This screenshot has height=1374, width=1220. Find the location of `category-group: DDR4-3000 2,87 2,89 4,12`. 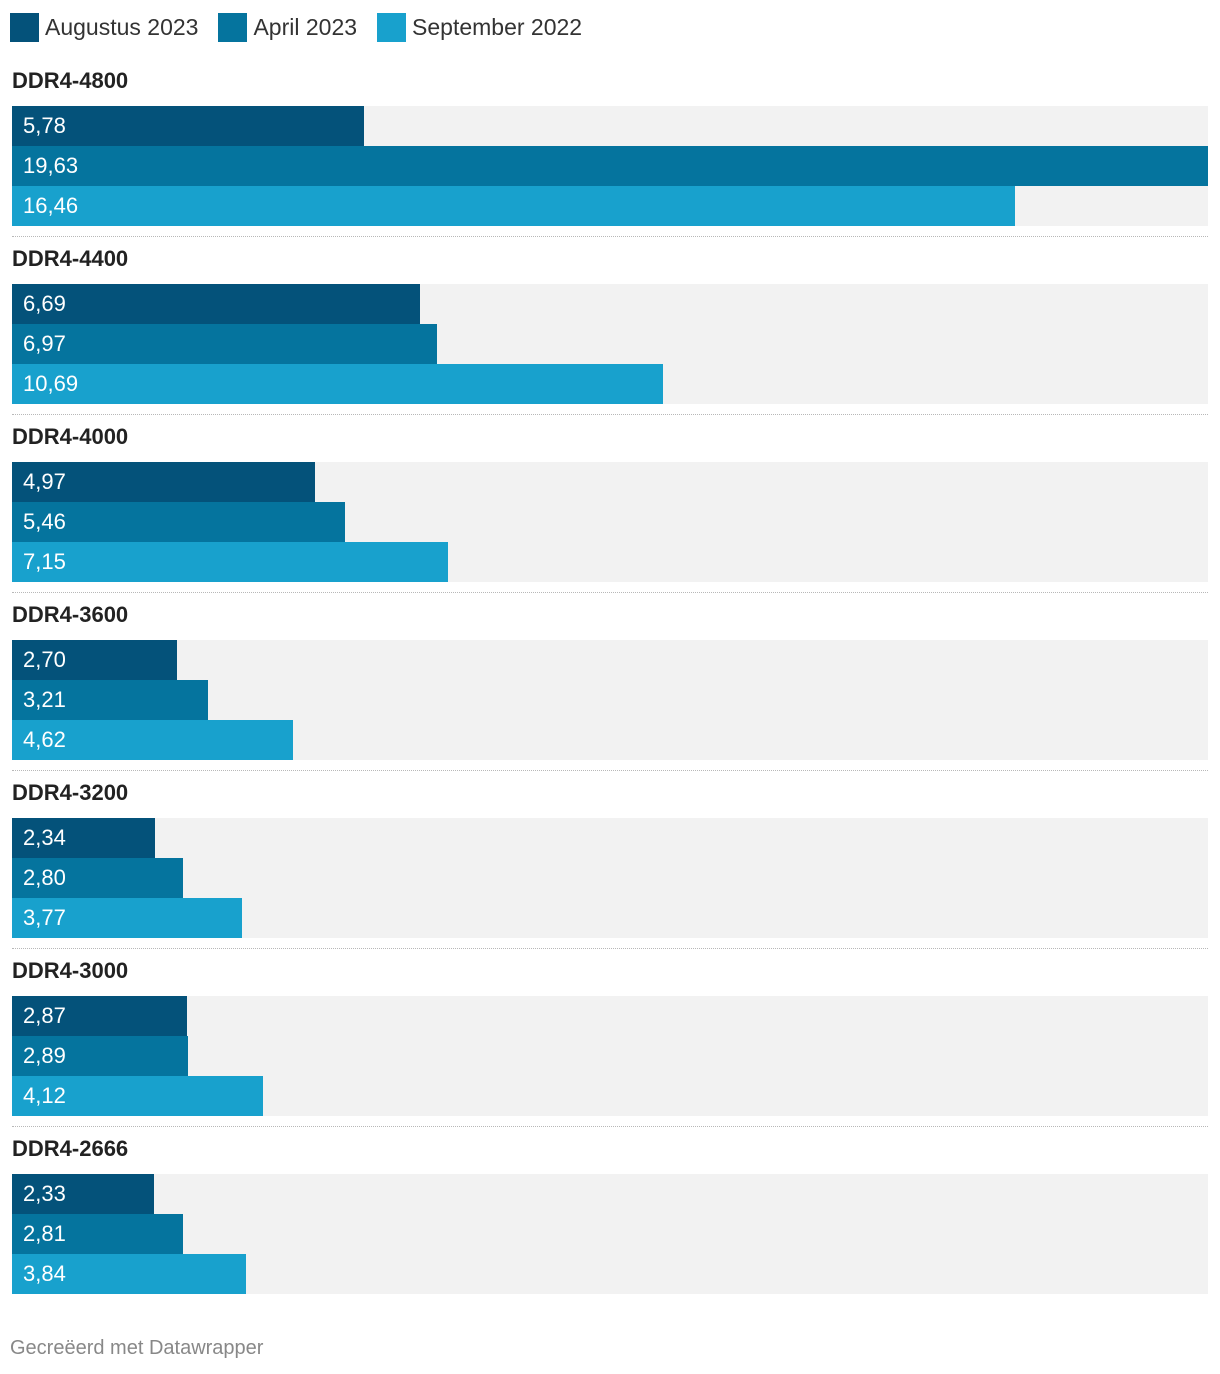

category-group: DDR4-3000 2,87 2,89 4,12 is located at coordinates (610, 1043).